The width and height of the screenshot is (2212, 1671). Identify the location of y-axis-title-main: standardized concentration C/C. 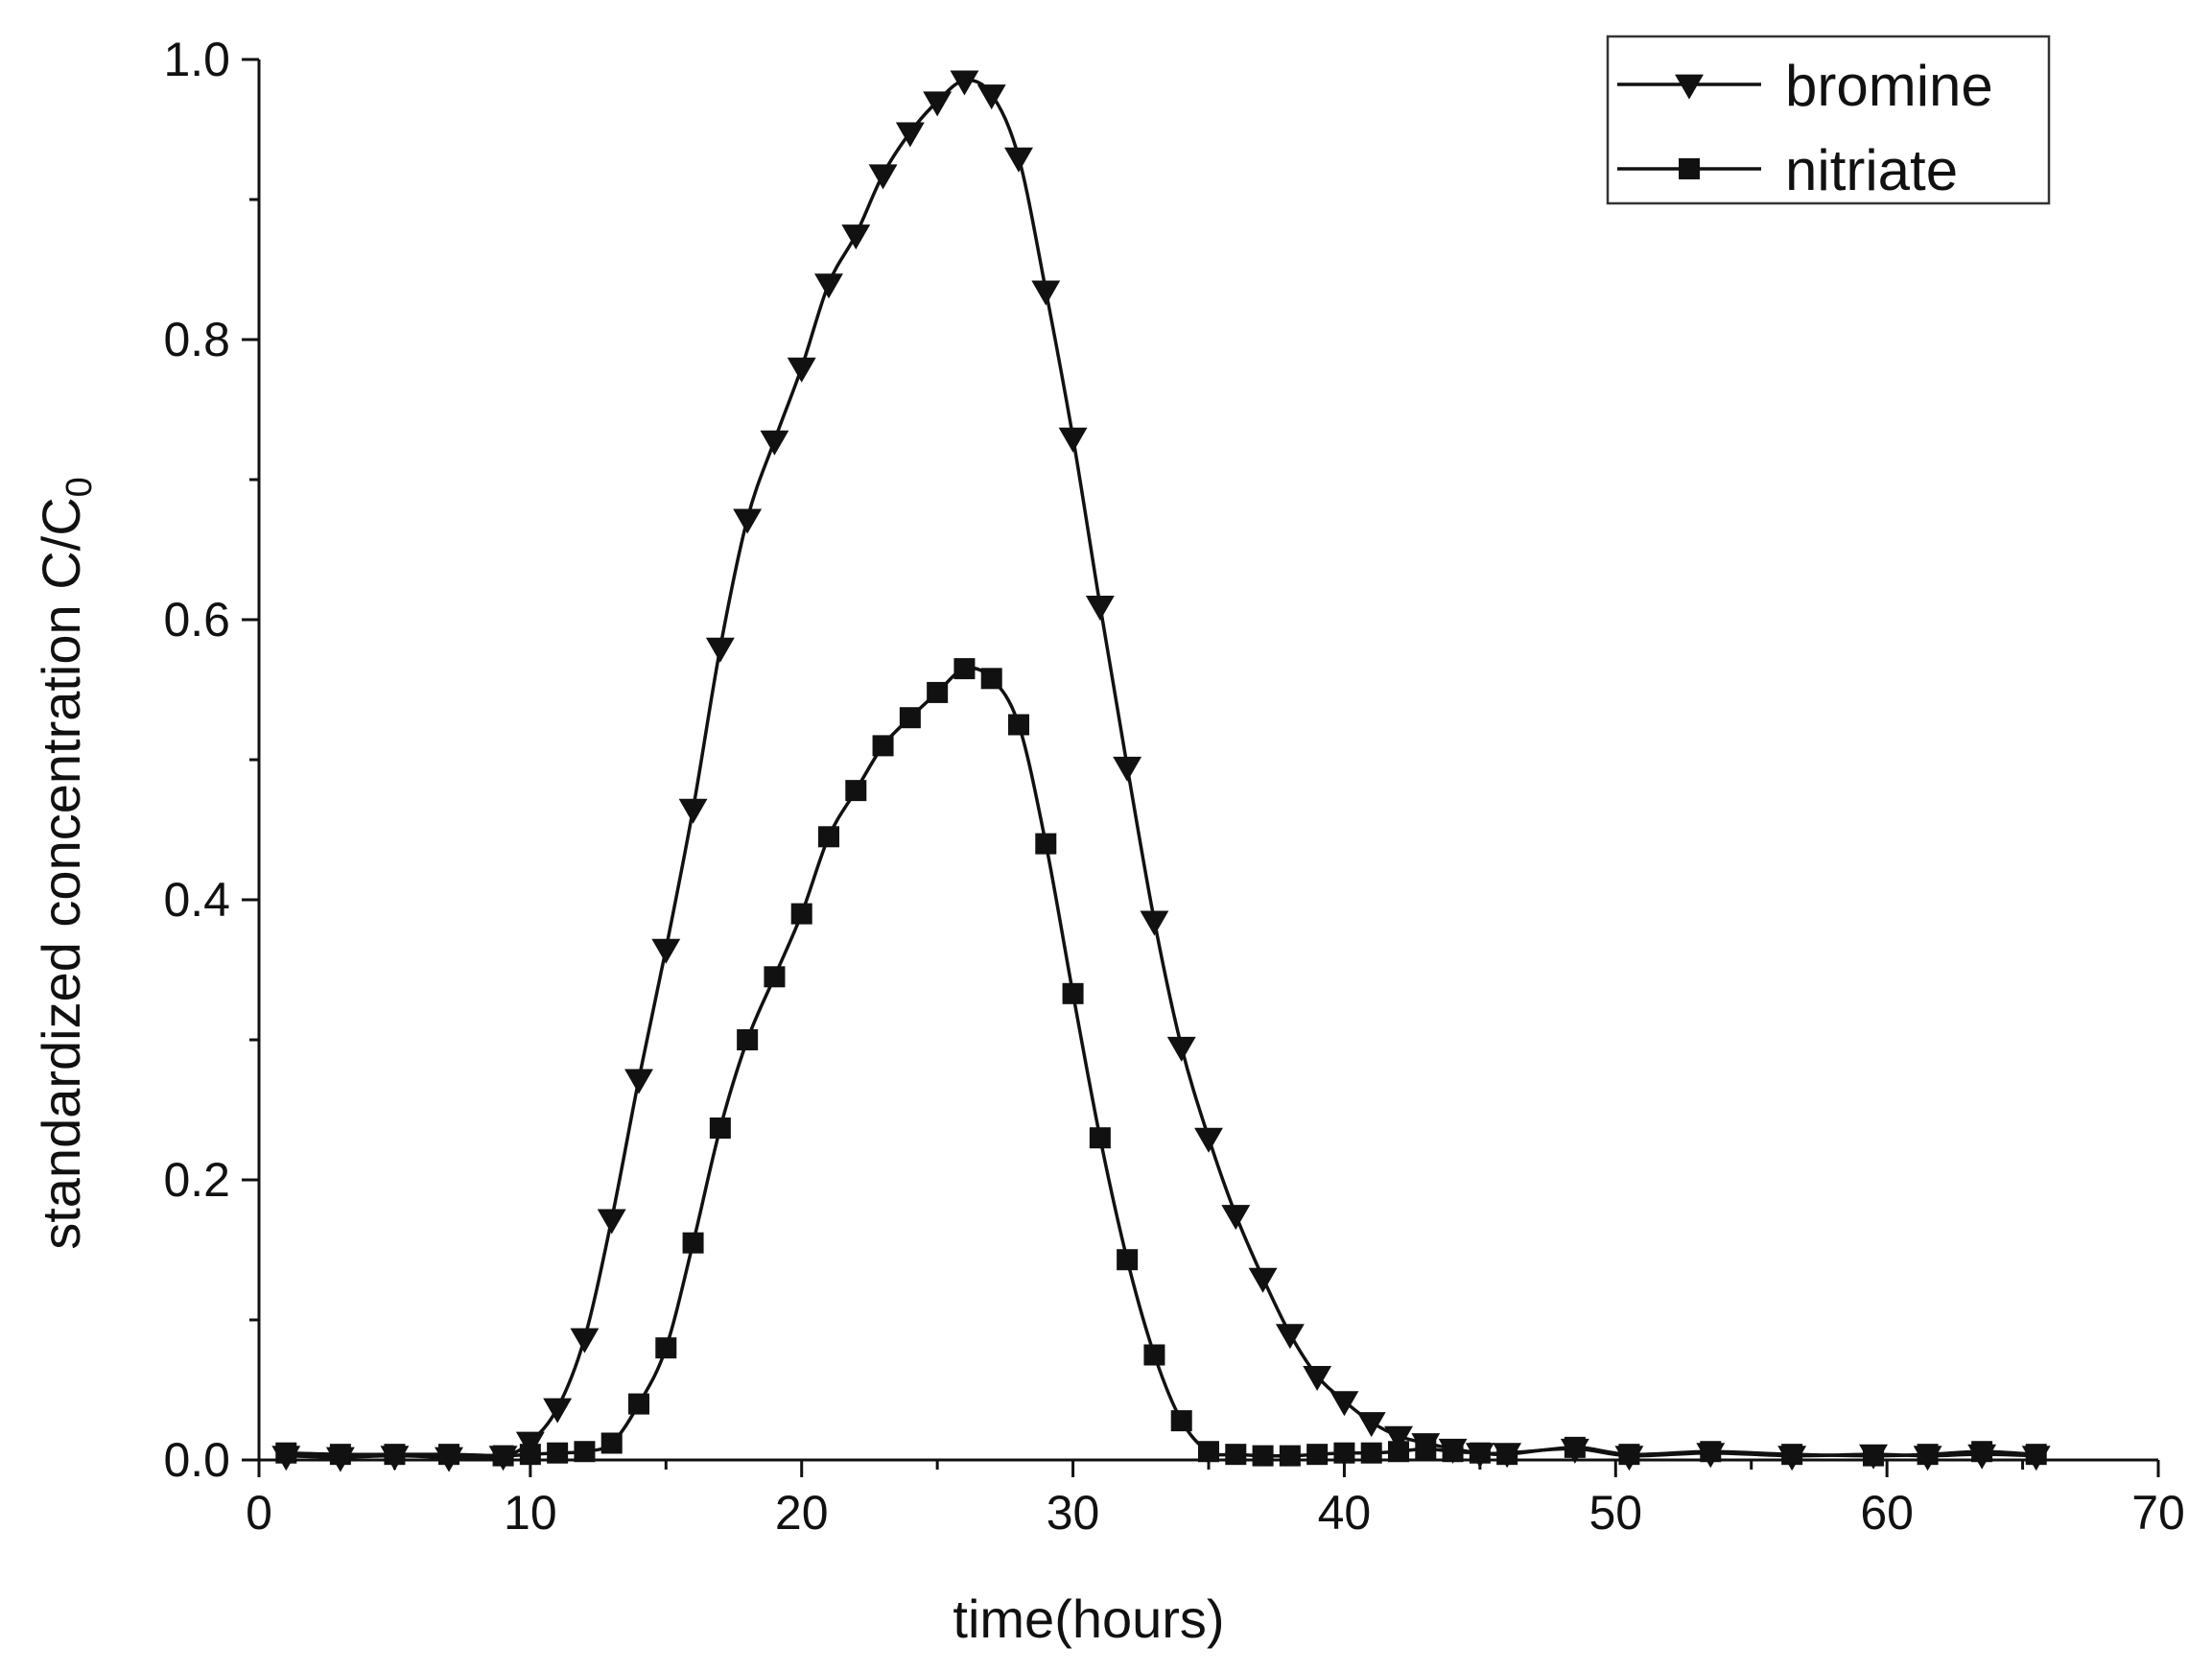
(61, 873).